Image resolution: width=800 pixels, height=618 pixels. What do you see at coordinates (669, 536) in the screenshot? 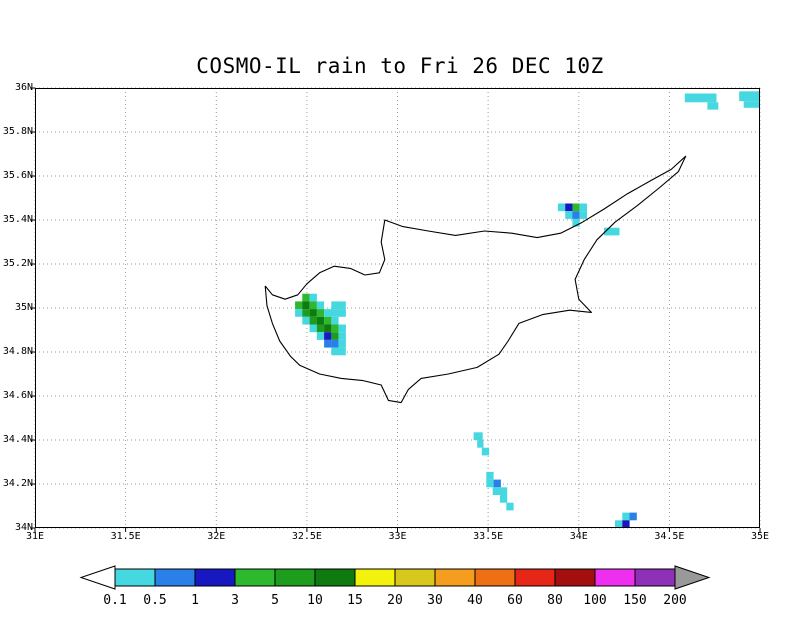
I see `x-axis-tick-label: 34.5E` at bounding box center [669, 536].